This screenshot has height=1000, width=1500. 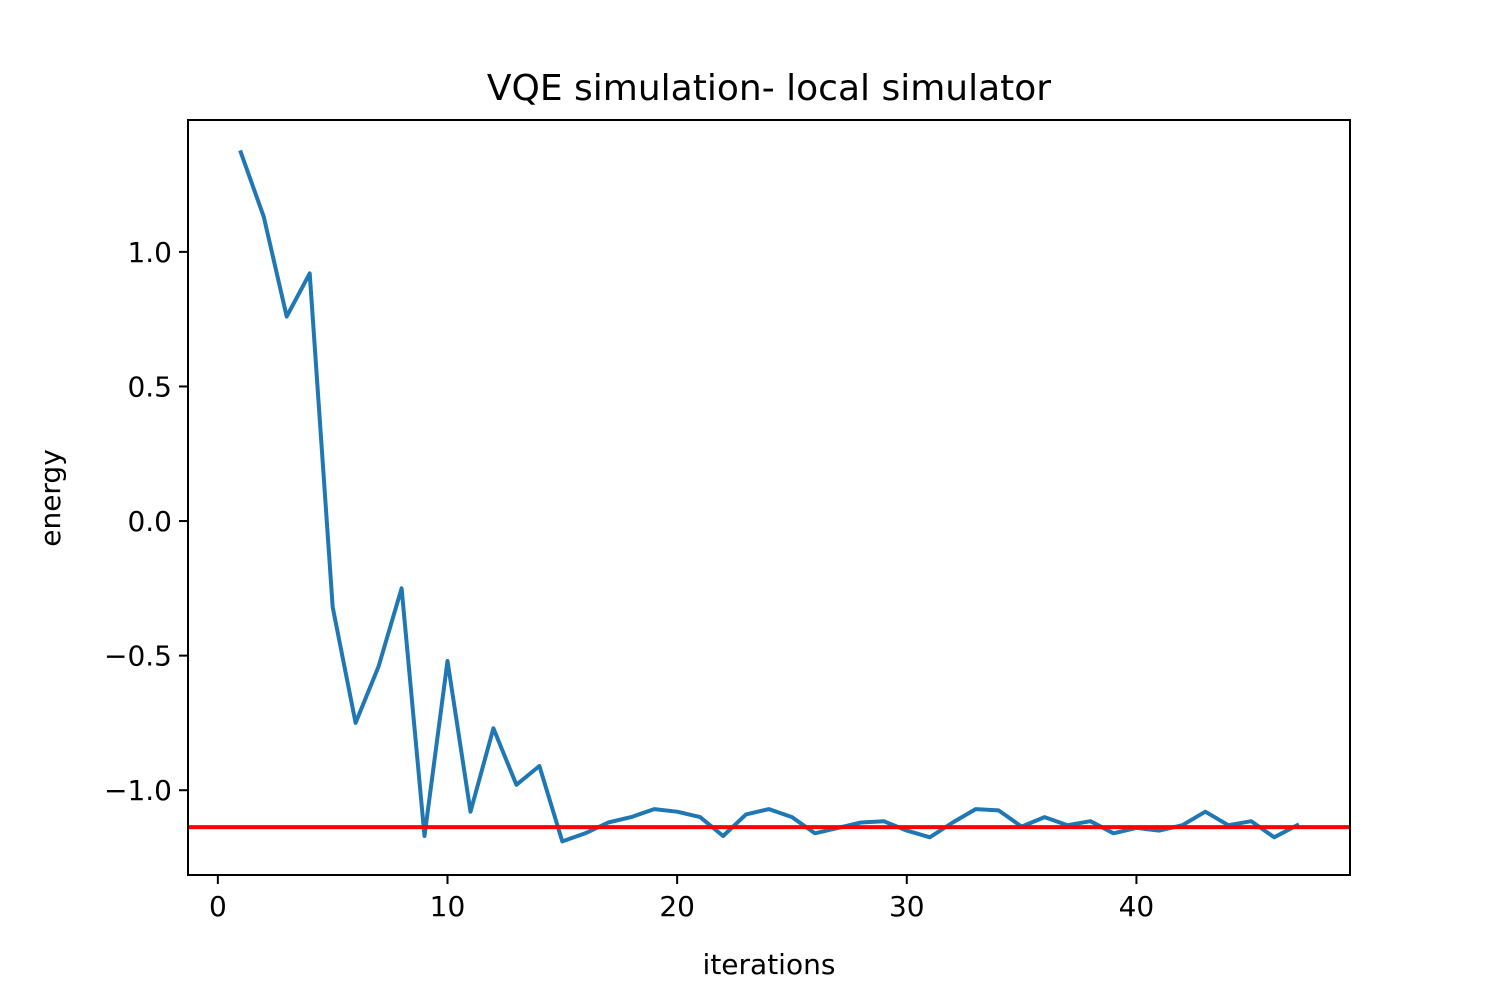 I want to click on y-tick-label: 0.5, so click(x=149, y=386).